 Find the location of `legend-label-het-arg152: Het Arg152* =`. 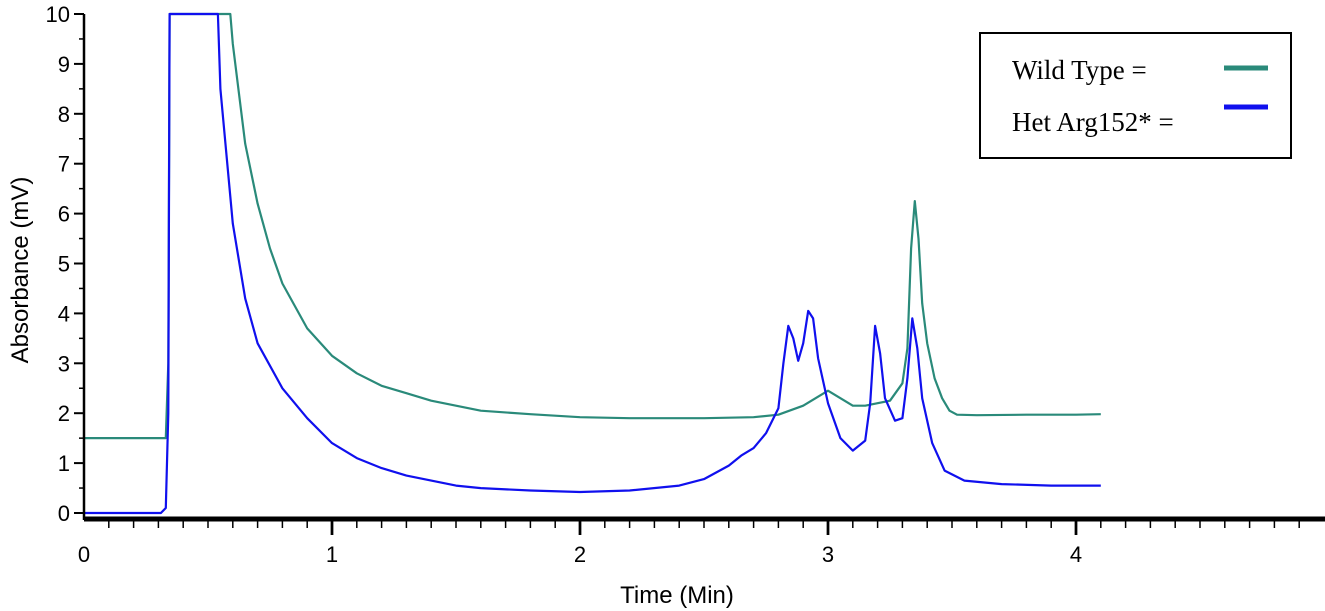

legend-label-het-arg152: Het Arg152* = is located at coordinates (1093, 122).